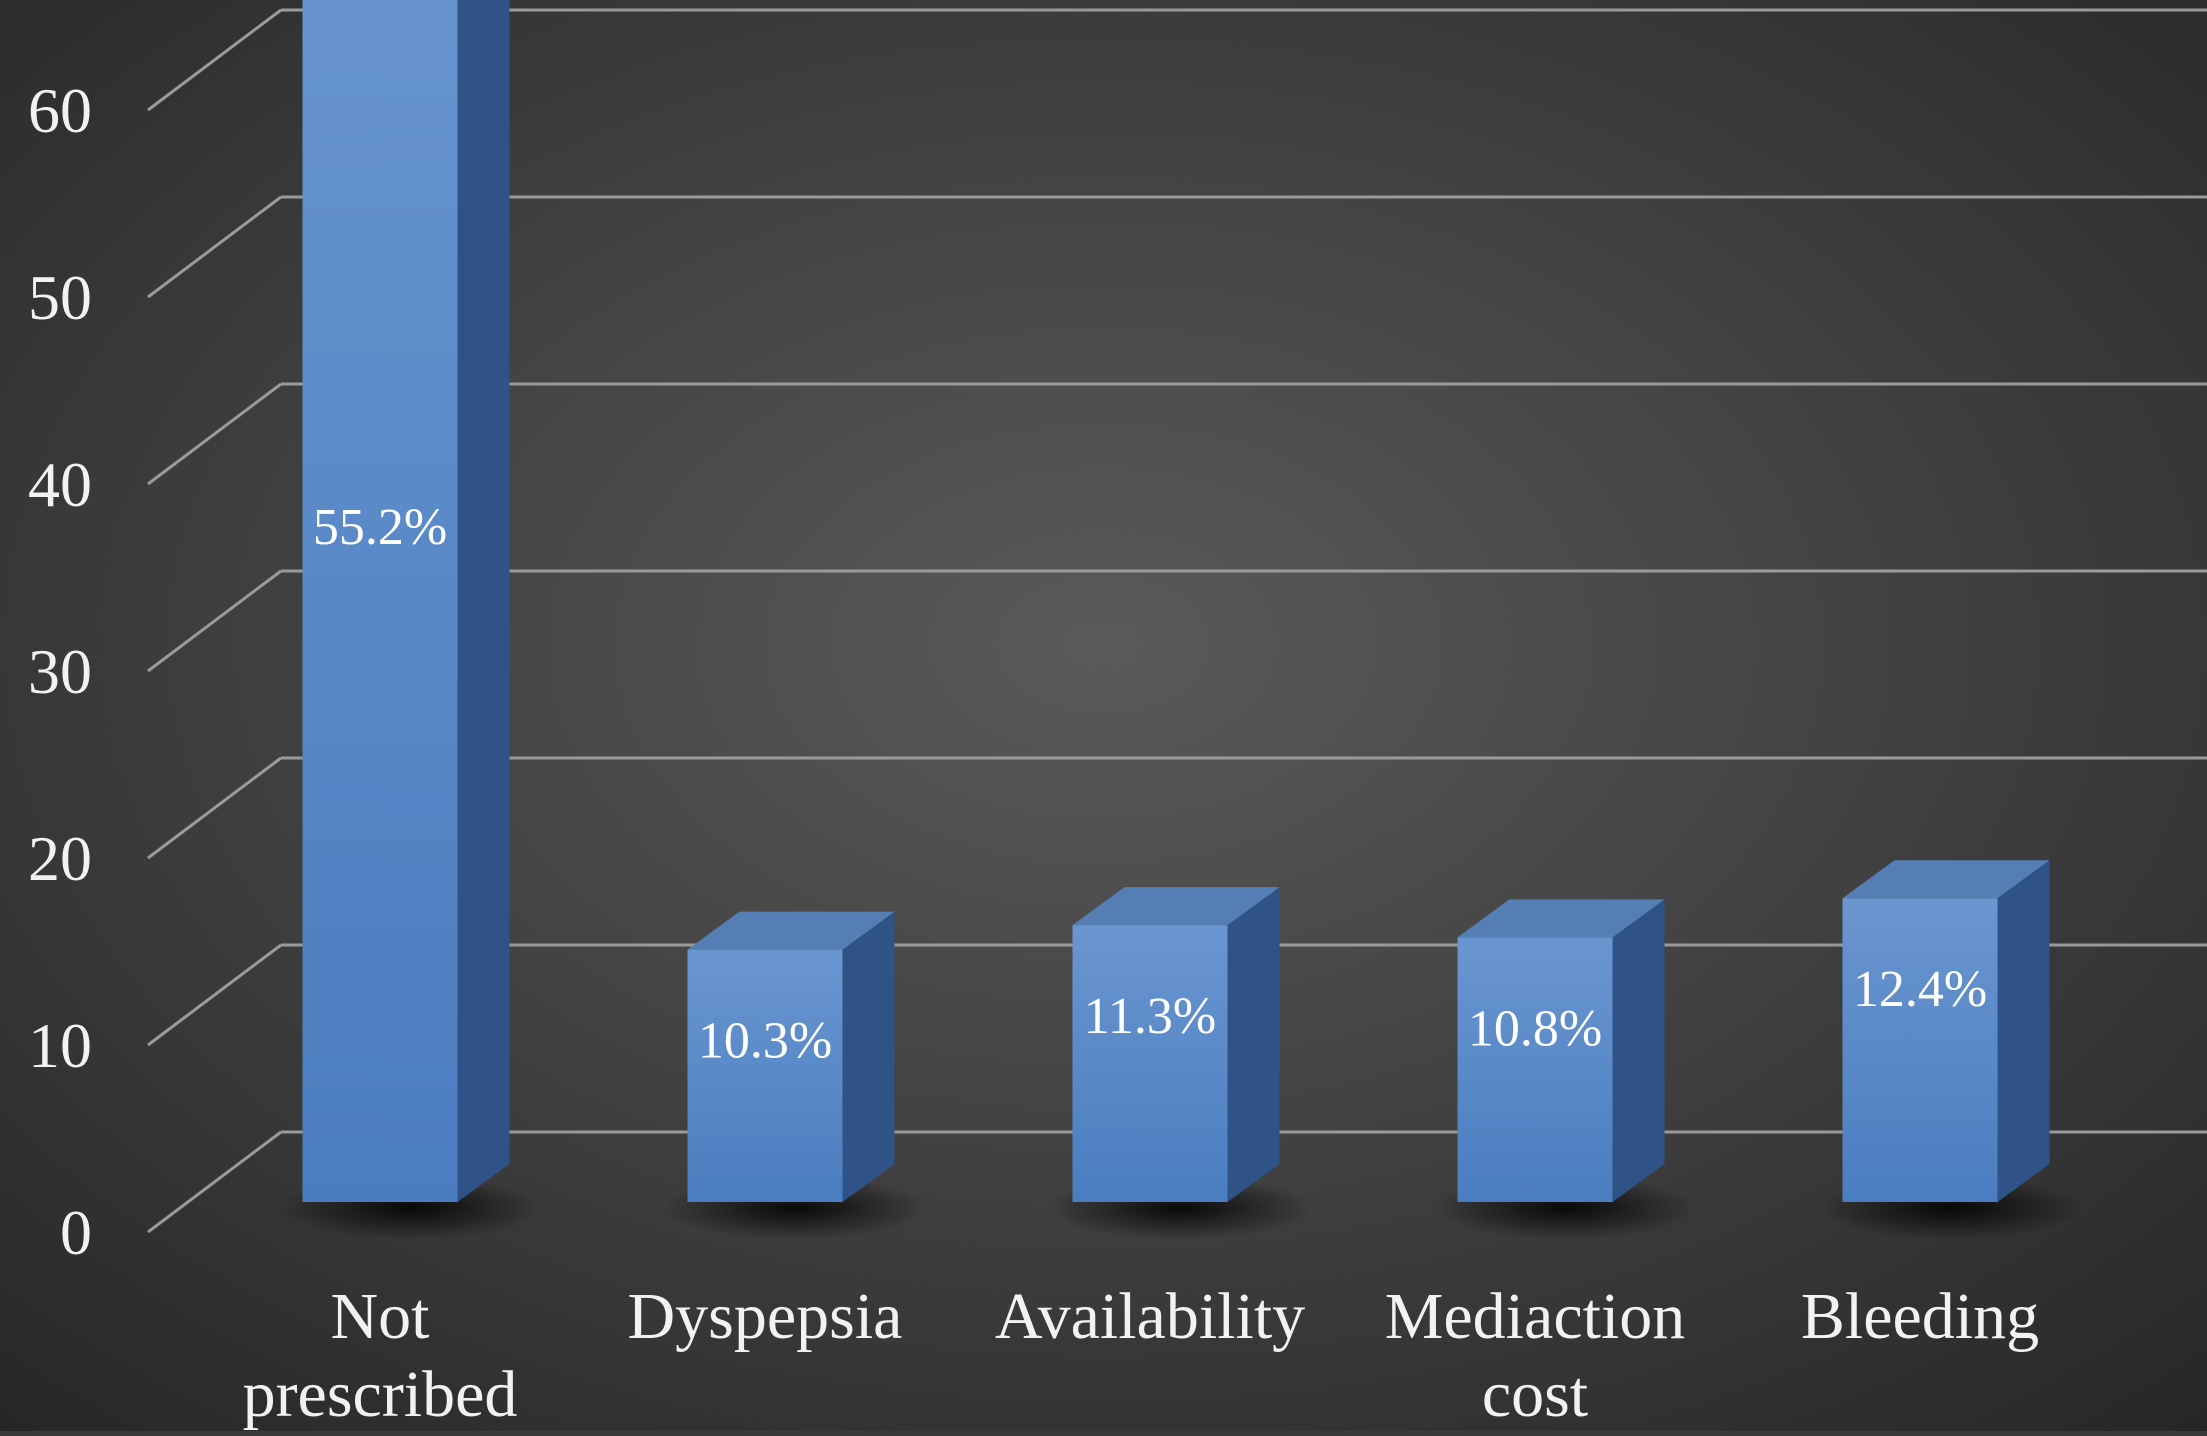 This screenshot has width=2207, height=1436. What do you see at coordinates (380, 1316) in the screenshot?
I see `x-category-line: Not` at bounding box center [380, 1316].